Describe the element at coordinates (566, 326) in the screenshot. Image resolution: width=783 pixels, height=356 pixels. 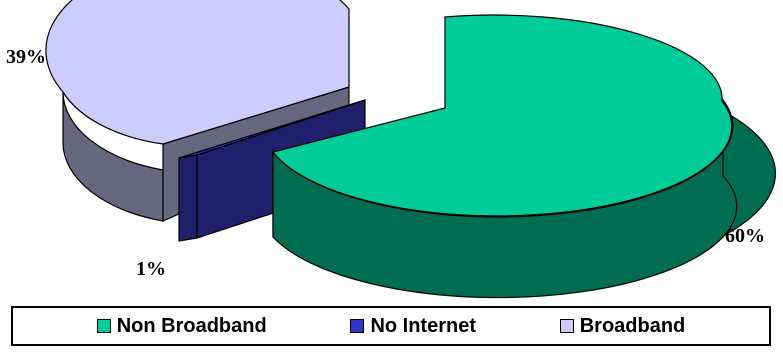
I see `legend-swatch-broadband` at that location.